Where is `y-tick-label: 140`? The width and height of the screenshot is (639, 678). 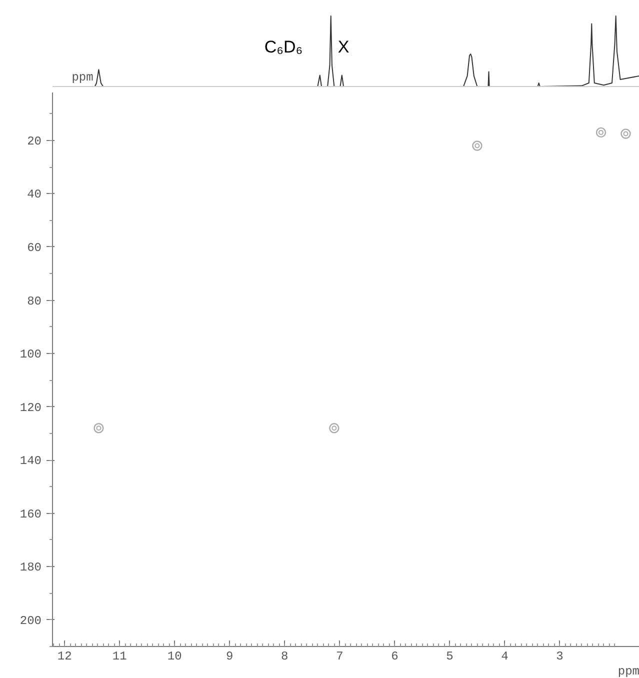 y-tick-label: 140 is located at coordinates (31, 461).